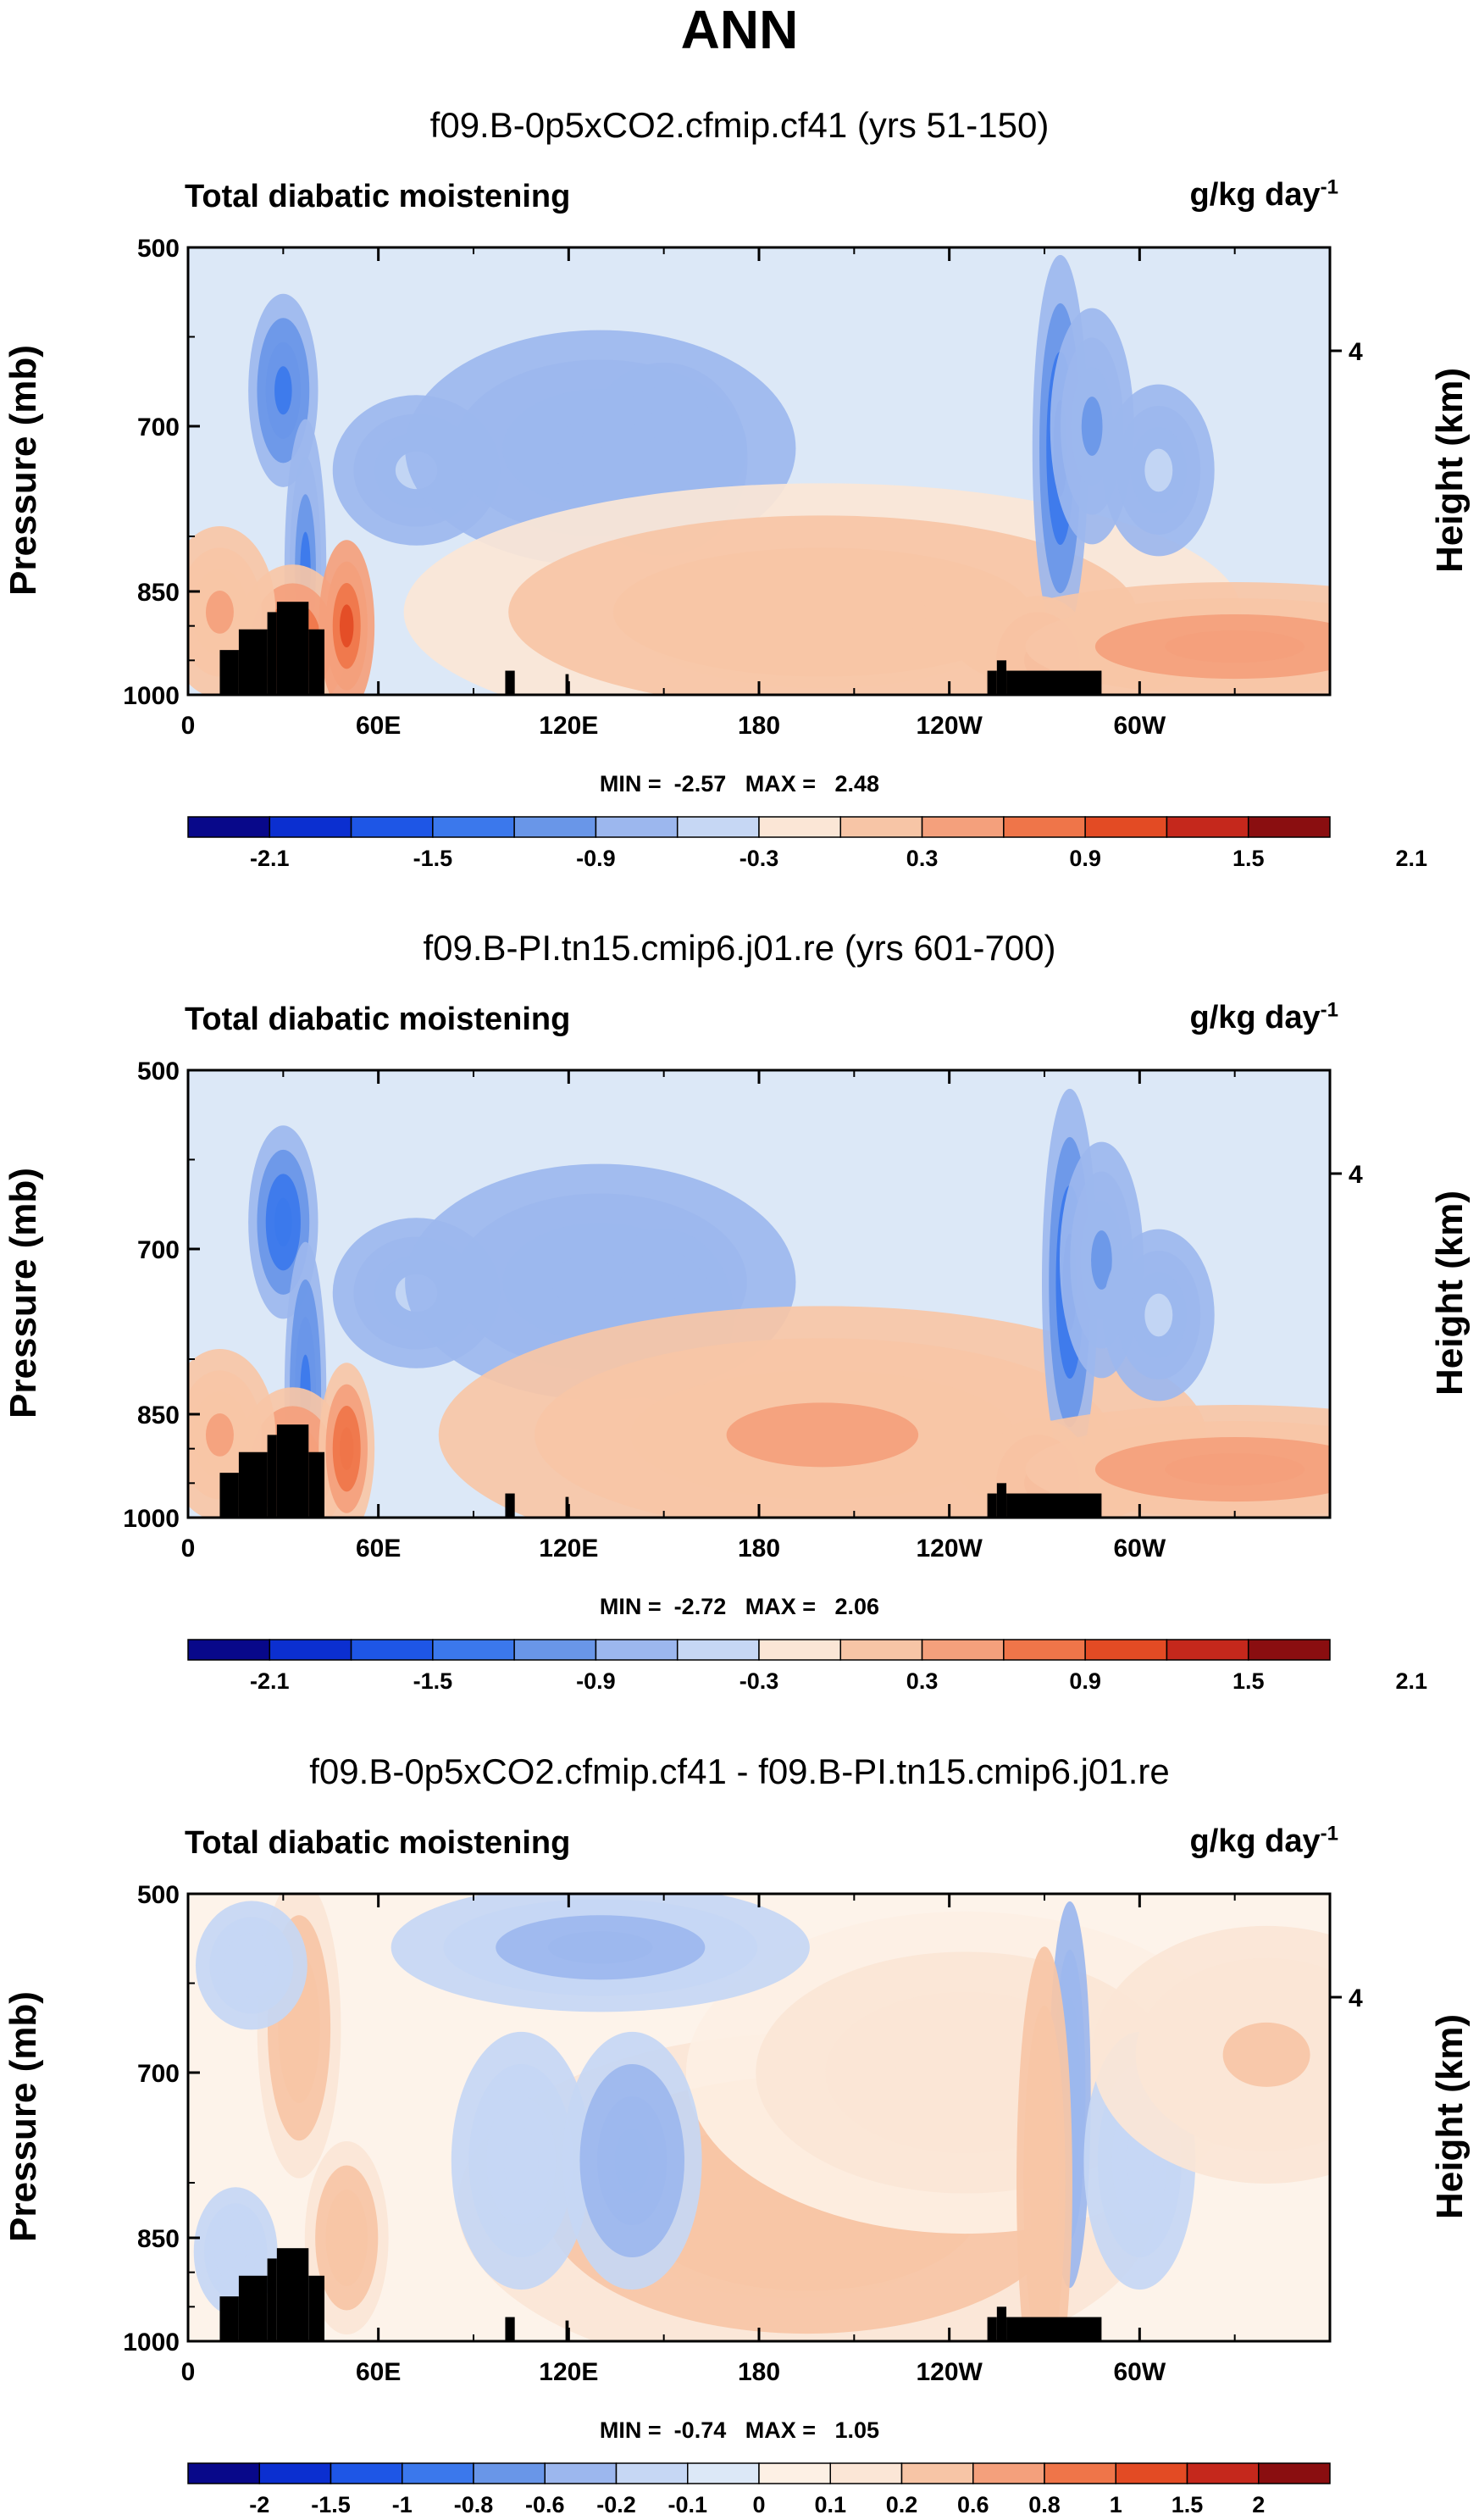  I want to click on panel-1-xtick-label-60E: 60E, so click(378, 726).